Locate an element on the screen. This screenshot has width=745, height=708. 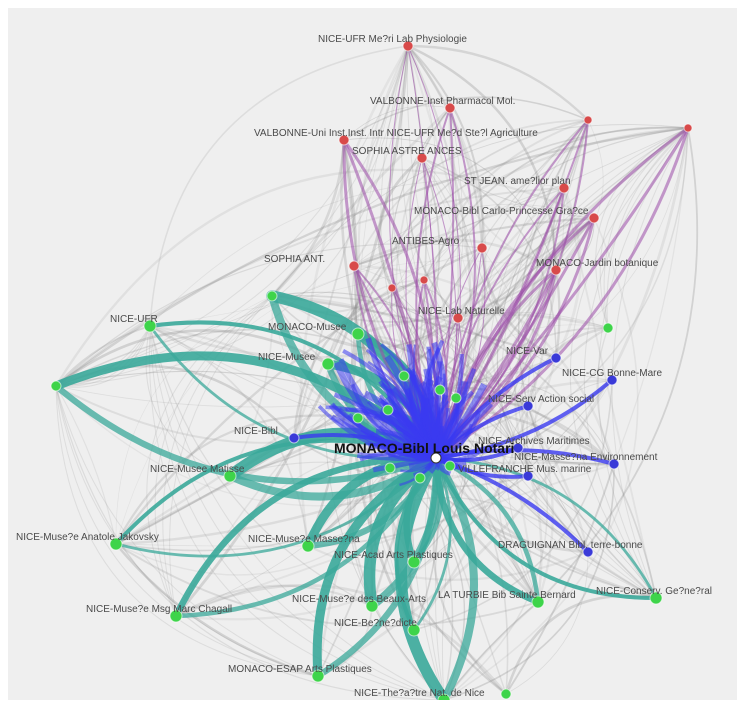
blue-node-label: NICE-CG Bonne-Mare is located at coordinates (612, 373).